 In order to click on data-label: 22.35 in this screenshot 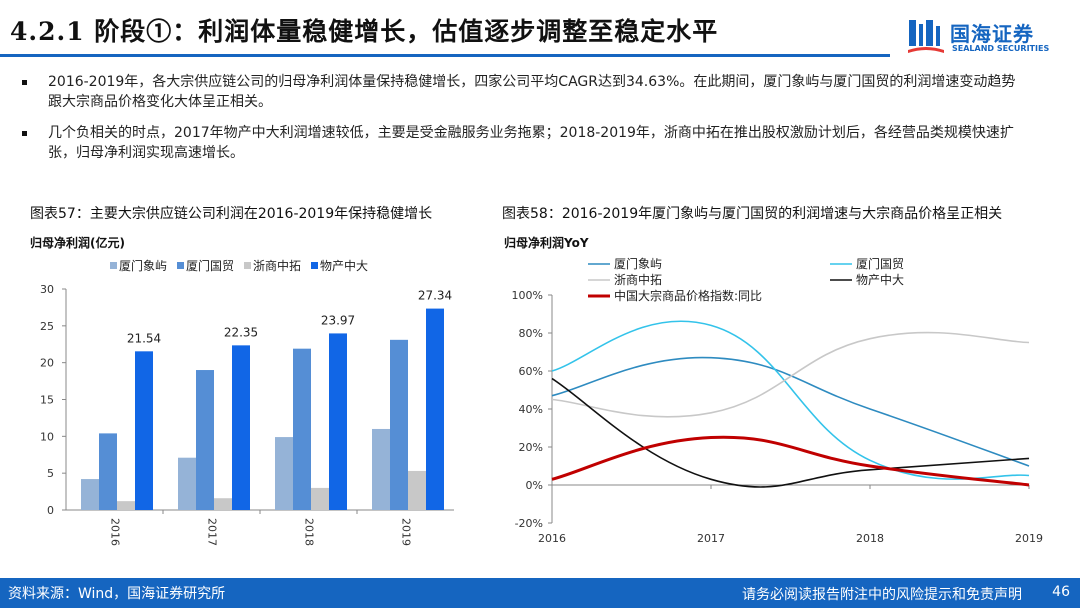, I will do `click(241, 332)`.